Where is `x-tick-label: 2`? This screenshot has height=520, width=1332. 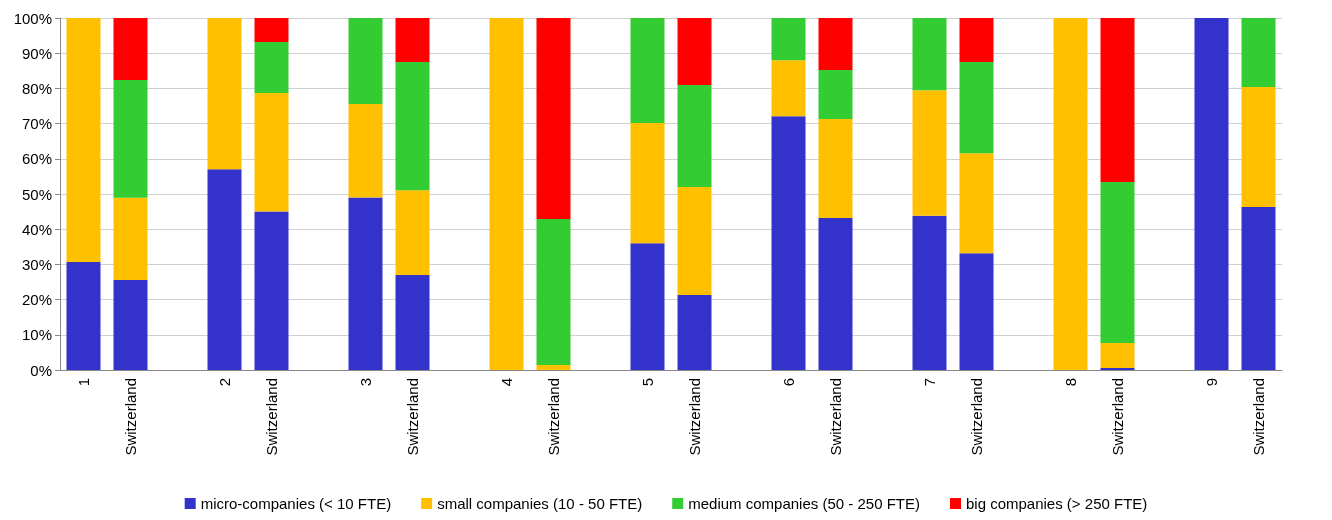
x-tick-label: 2 is located at coordinates (224, 382).